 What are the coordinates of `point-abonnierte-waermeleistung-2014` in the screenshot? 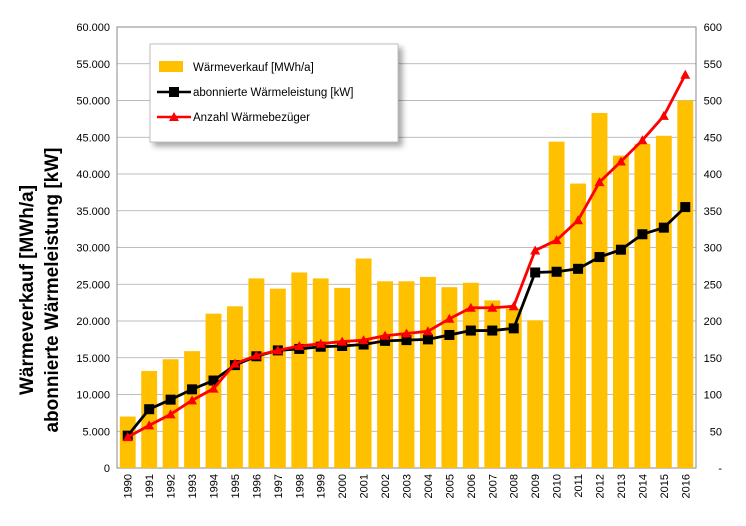 It's located at (642, 234).